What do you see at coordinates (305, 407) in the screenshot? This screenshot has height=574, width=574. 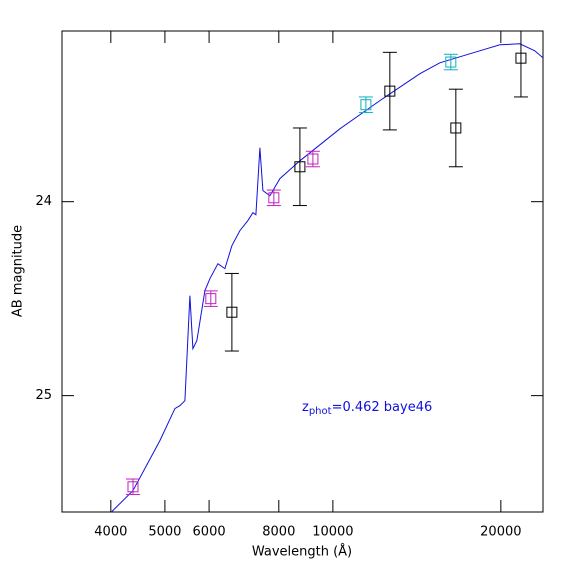 I see `annotation-base: z` at bounding box center [305, 407].